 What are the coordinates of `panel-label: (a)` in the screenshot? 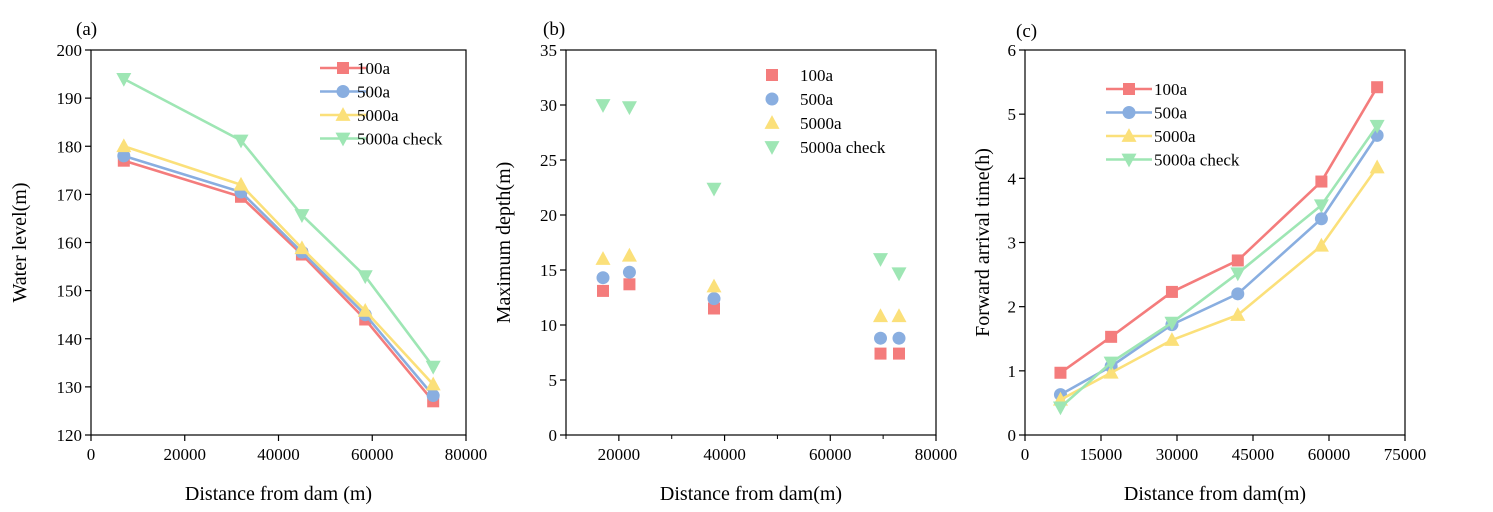 It's located at (86, 29).